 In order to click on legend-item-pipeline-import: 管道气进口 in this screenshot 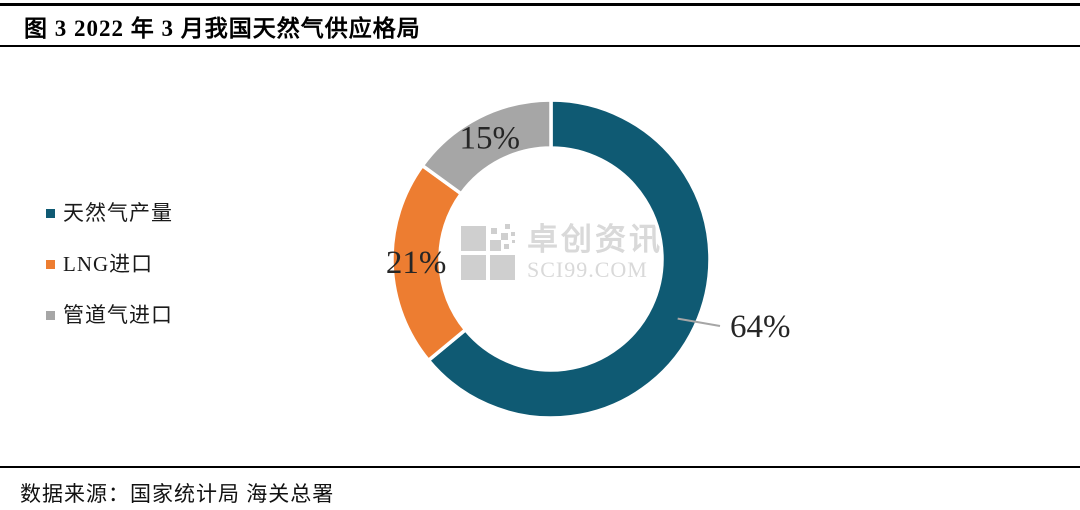, I will do `click(109, 314)`.